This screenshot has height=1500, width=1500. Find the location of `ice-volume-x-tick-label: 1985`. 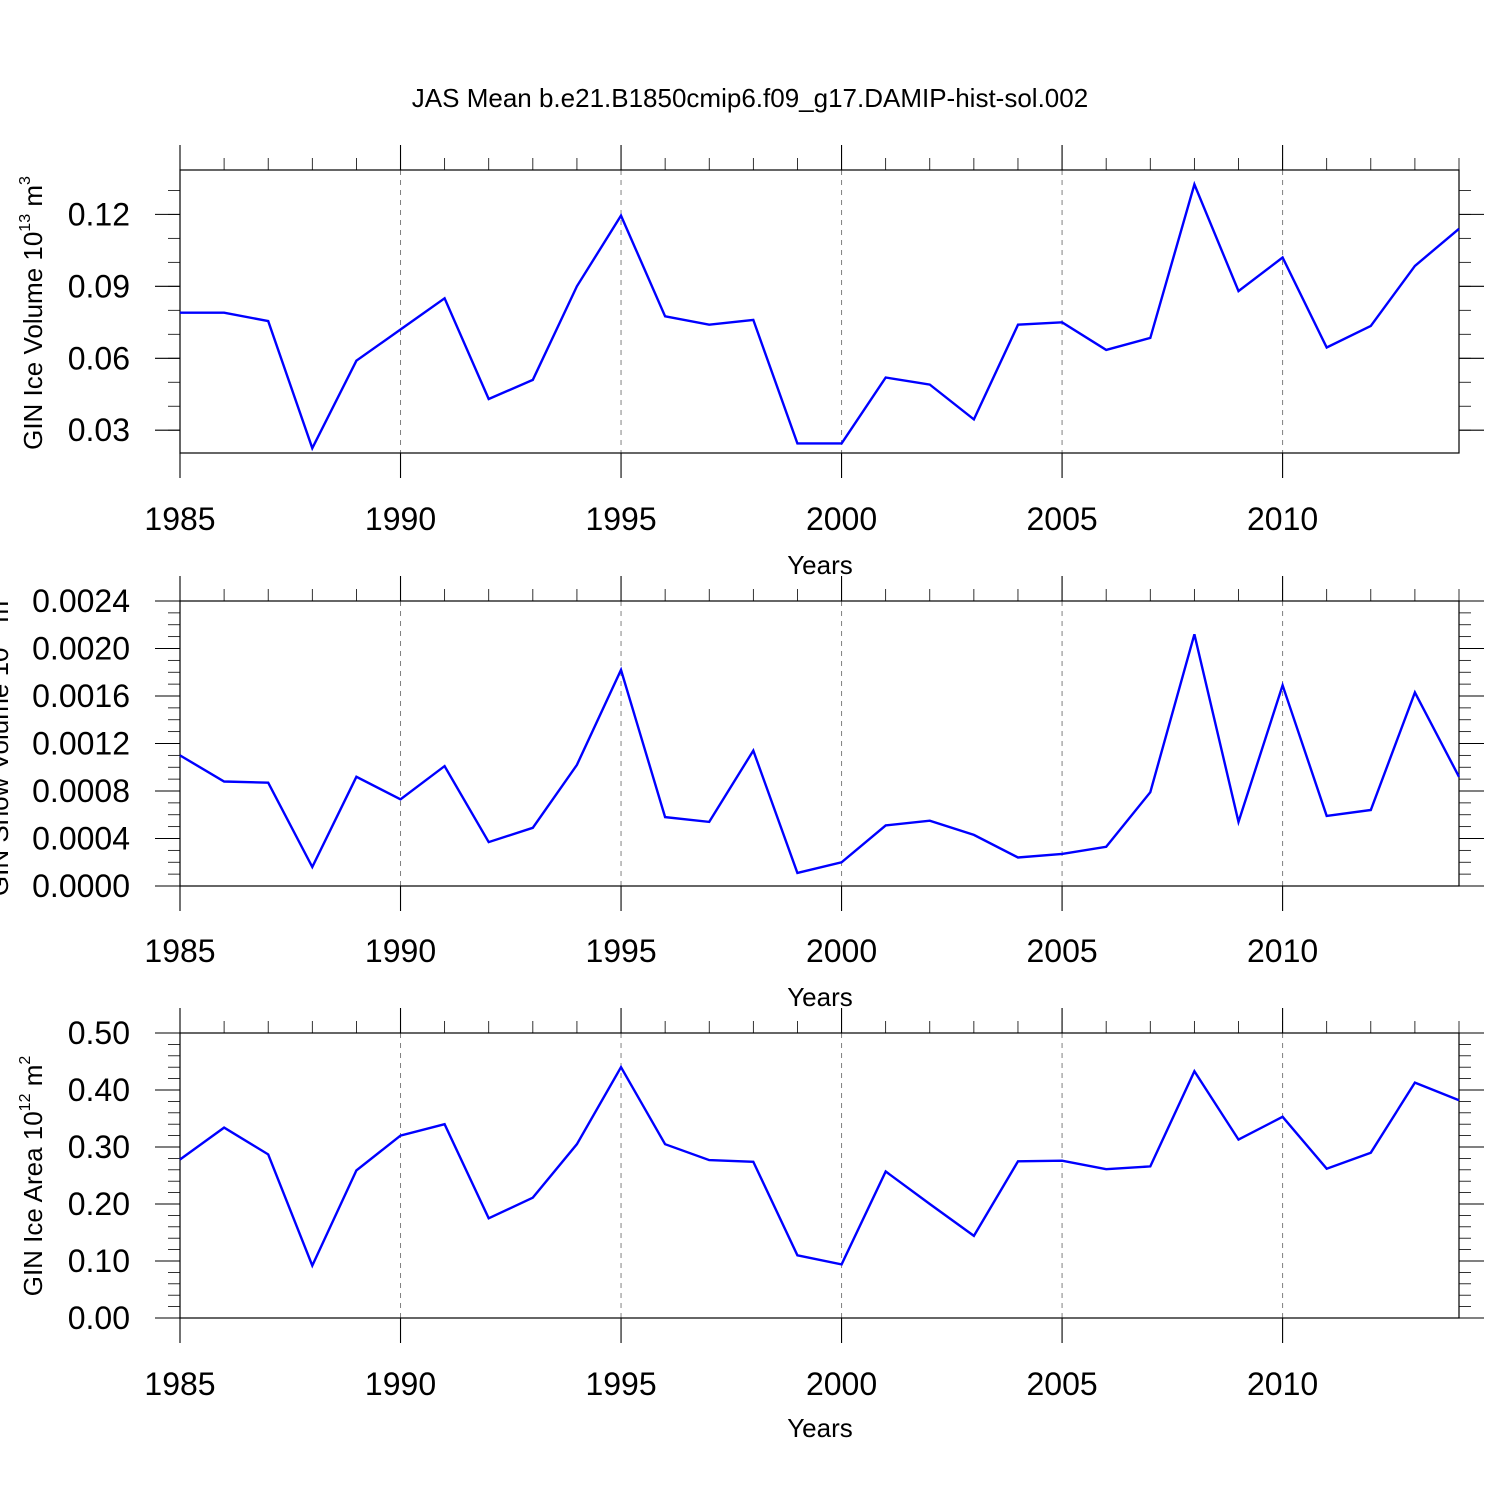

ice-volume-x-tick-label: 1985 is located at coordinates (179, 519).